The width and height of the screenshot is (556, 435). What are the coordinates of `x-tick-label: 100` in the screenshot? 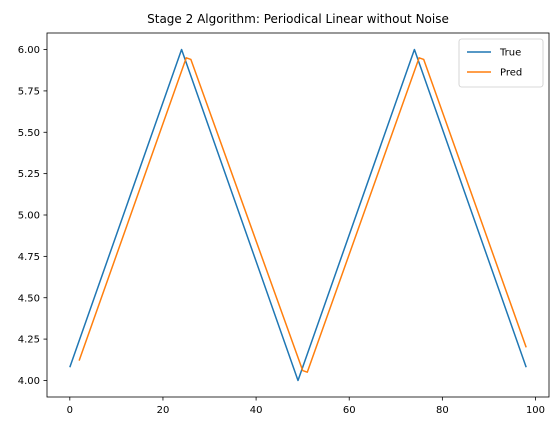 It's located at (535, 410).